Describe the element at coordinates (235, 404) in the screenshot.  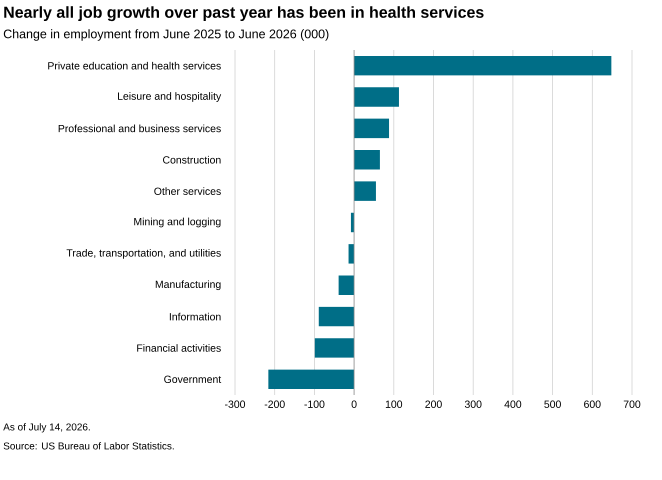
I see `x-tick-label: -300` at that location.